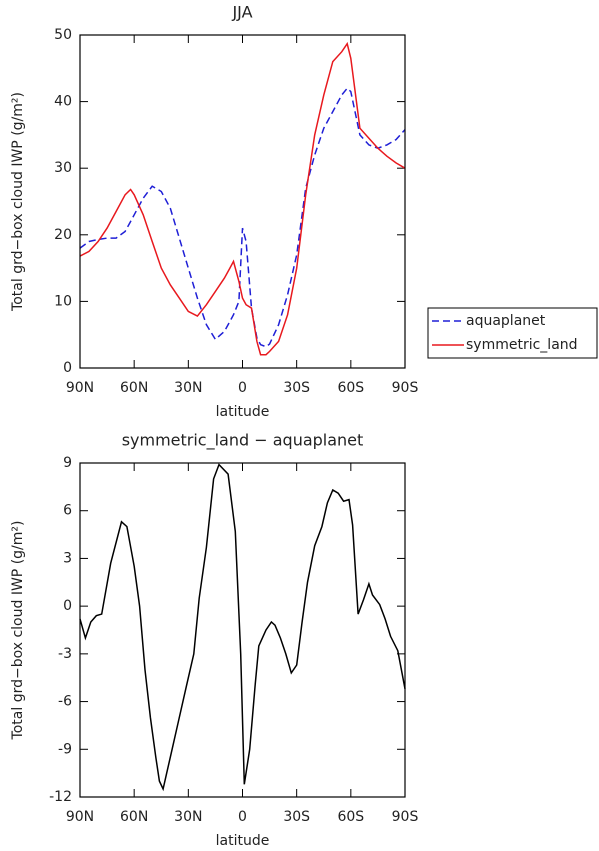 Image resolution: width=599 pixels, height=851 pixels. Describe the element at coordinates (522, 345) in the screenshot. I see `legend-label: symmetric_land` at that location.